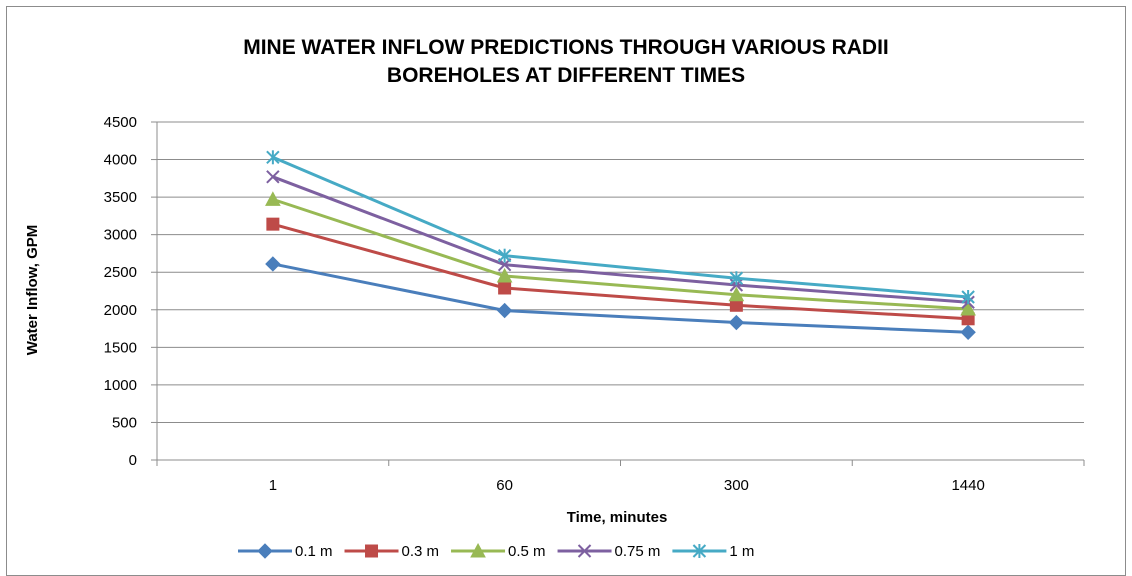  I want to click on x-tick-label-1: 60, so click(504, 485).